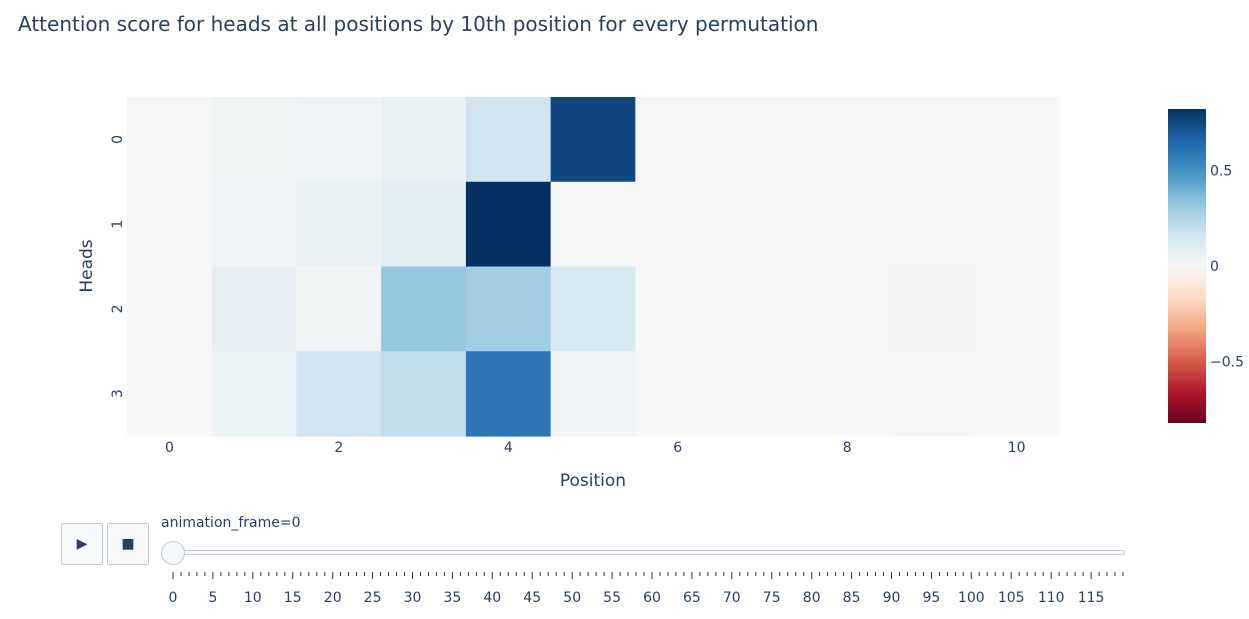  I want to click on y-tick-label: 0, so click(118, 139).